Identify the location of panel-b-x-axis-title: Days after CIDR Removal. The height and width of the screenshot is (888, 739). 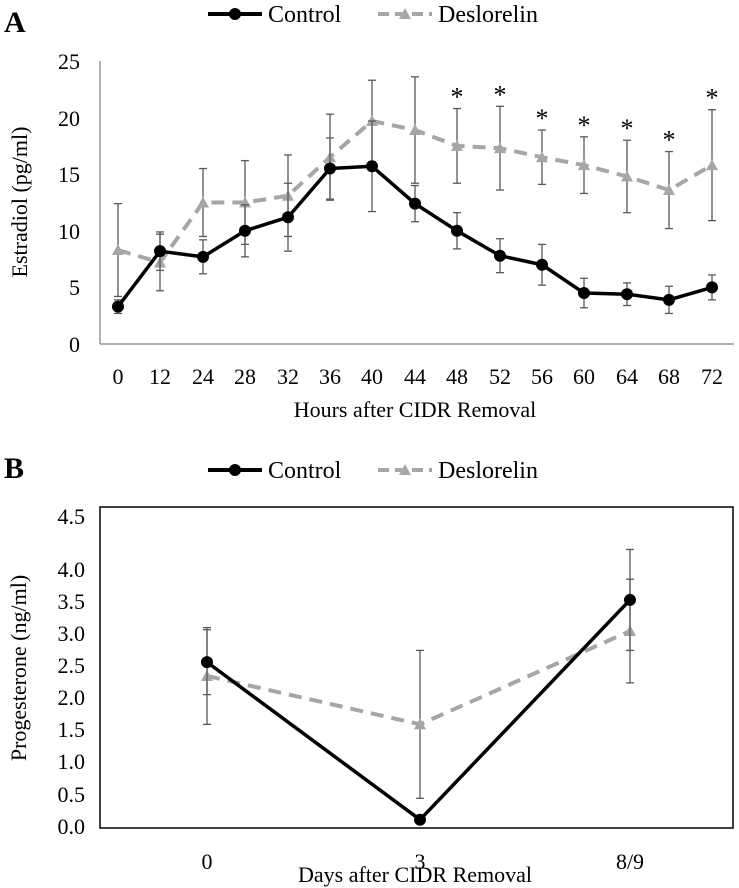
(415, 874).